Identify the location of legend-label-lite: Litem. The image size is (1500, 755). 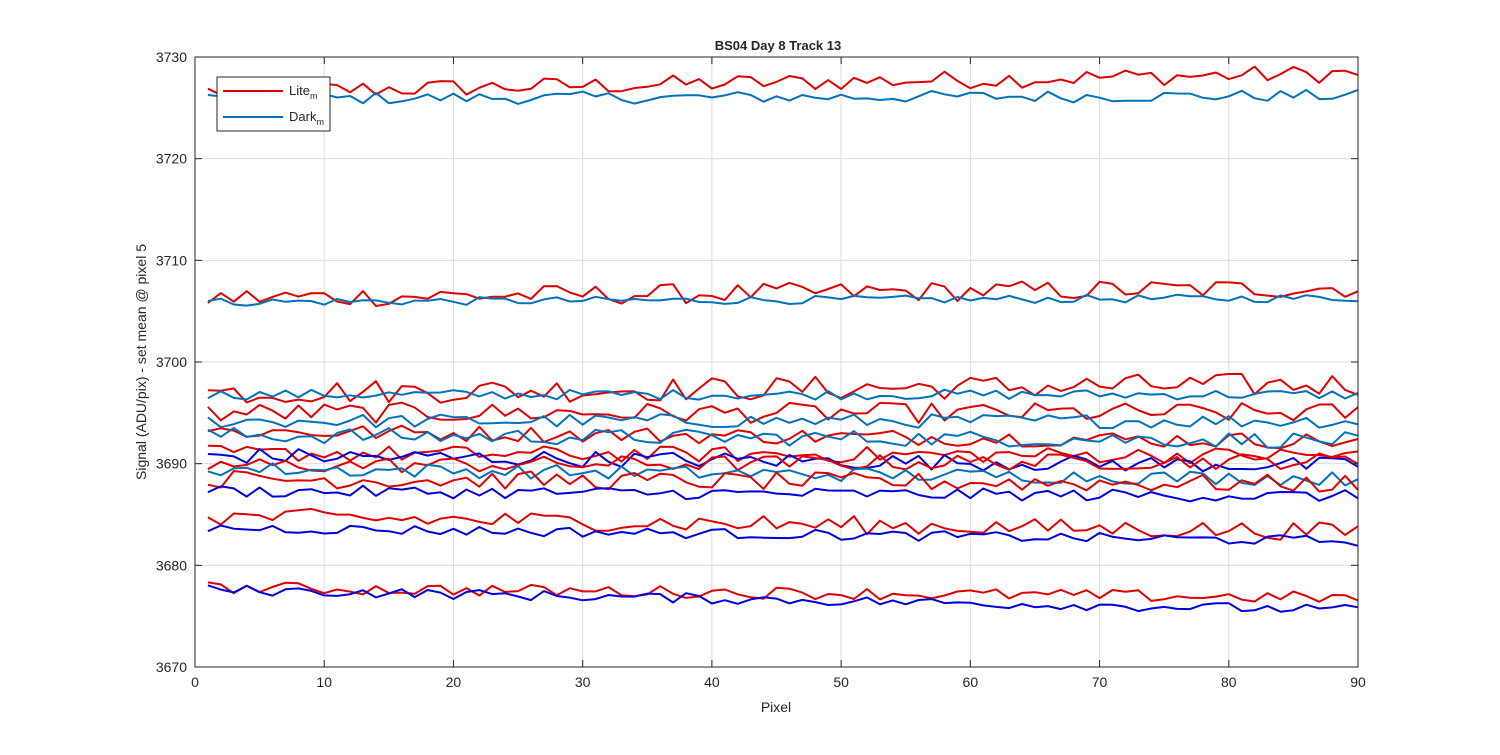
(303, 92).